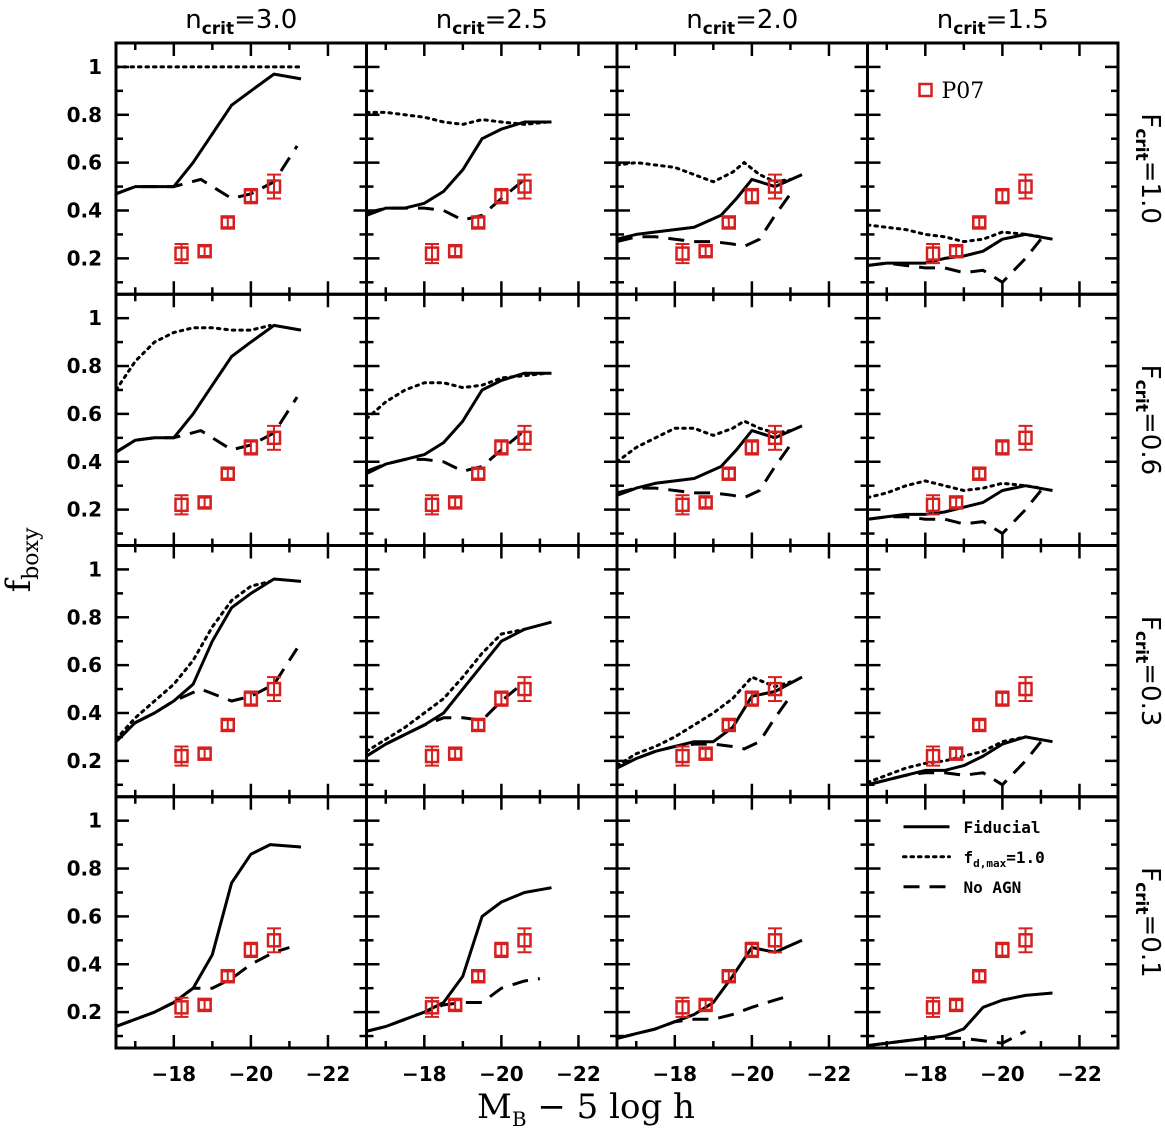 This screenshot has height=1129, width=1165. Describe the element at coordinates (328, 1074) in the screenshot. I see `x-tick-label: −22` at that location.